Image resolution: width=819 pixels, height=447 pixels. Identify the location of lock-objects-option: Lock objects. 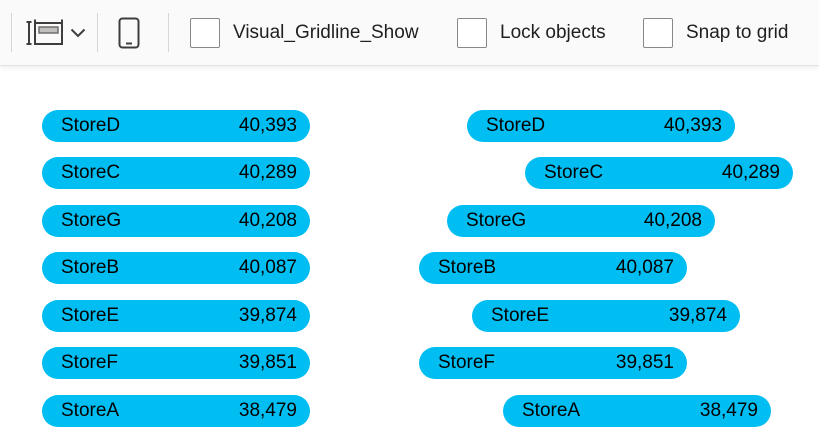
(531, 32).